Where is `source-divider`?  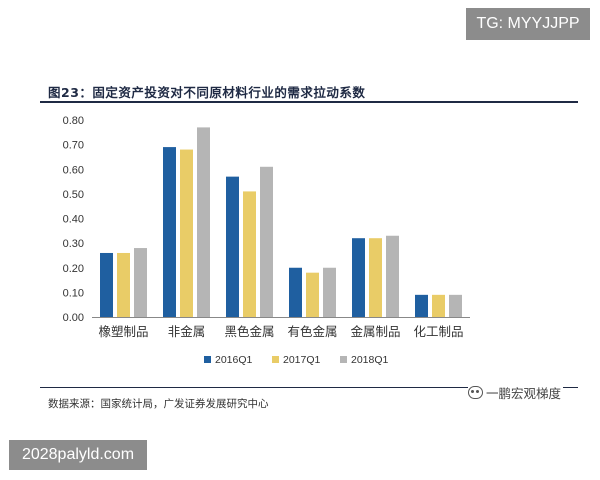 source-divider is located at coordinates (309, 387).